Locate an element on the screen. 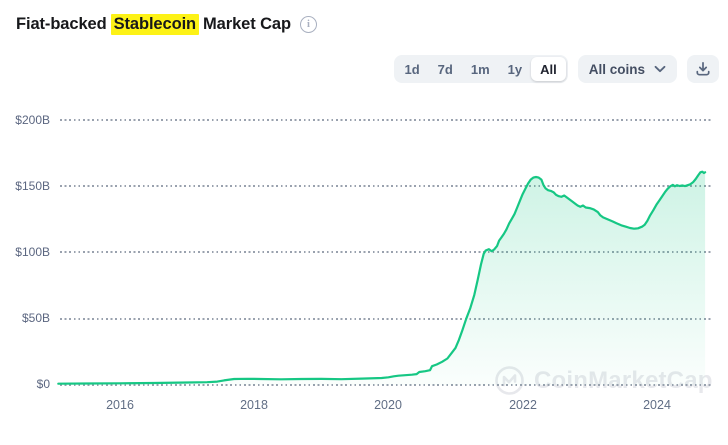 The height and width of the screenshot is (445, 728). time-range-selector: 1d 7d 1m 1y All is located at coordinates (480, 69).